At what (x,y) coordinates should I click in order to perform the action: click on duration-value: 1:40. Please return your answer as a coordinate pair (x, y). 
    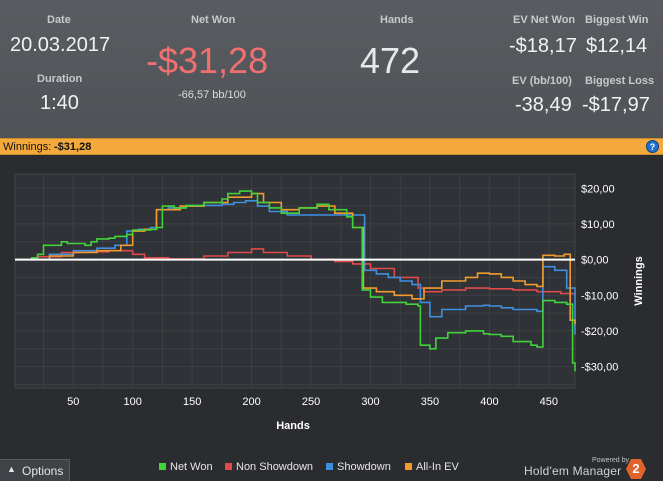
    Looking at the image, I should click on (59, 103).